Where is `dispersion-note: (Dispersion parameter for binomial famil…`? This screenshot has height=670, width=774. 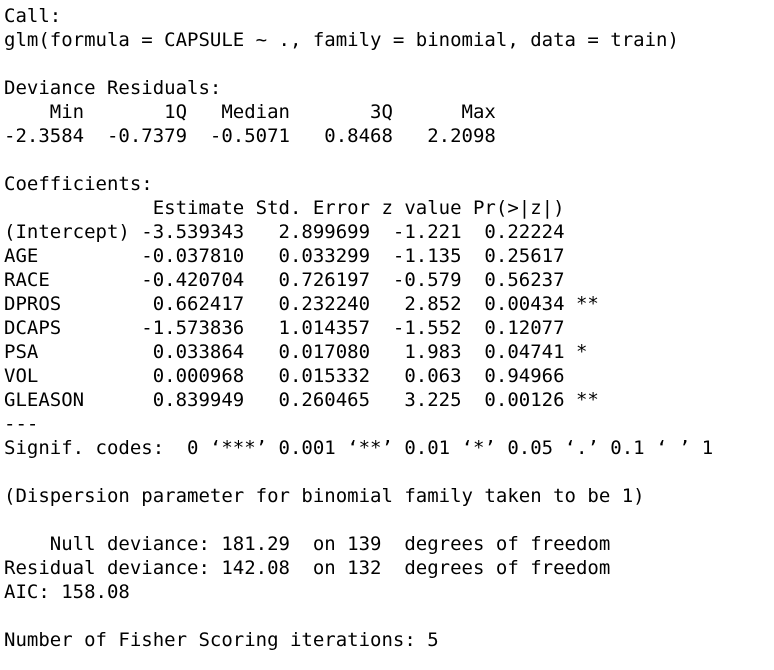 dispersion-note: (Dispersion parameter for binomial famil… is located at coordinates (324, 496).